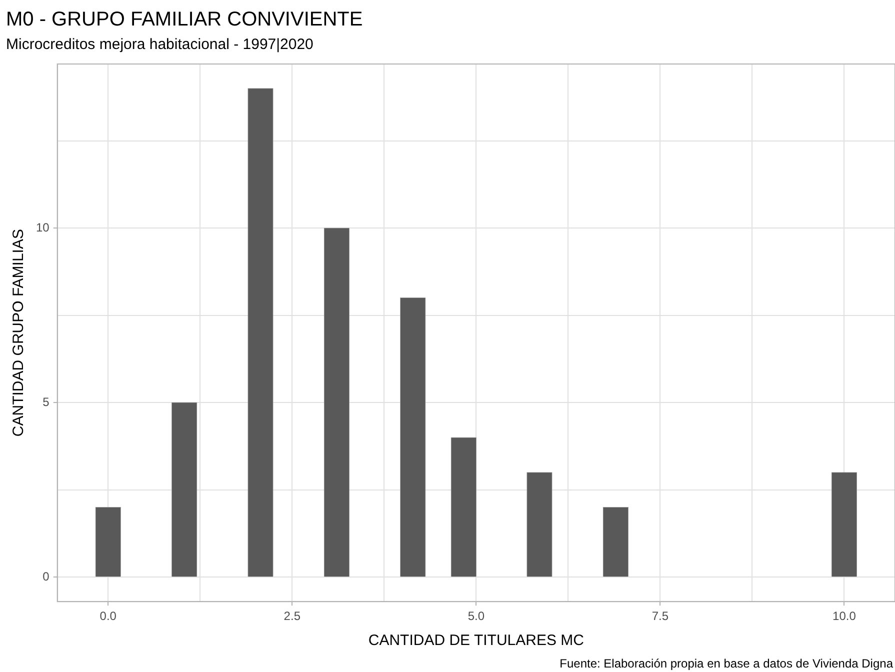  Describe the element at coordinates (292, 616) in the screenshot. I see `x-tick-label: 2.5` at that location.